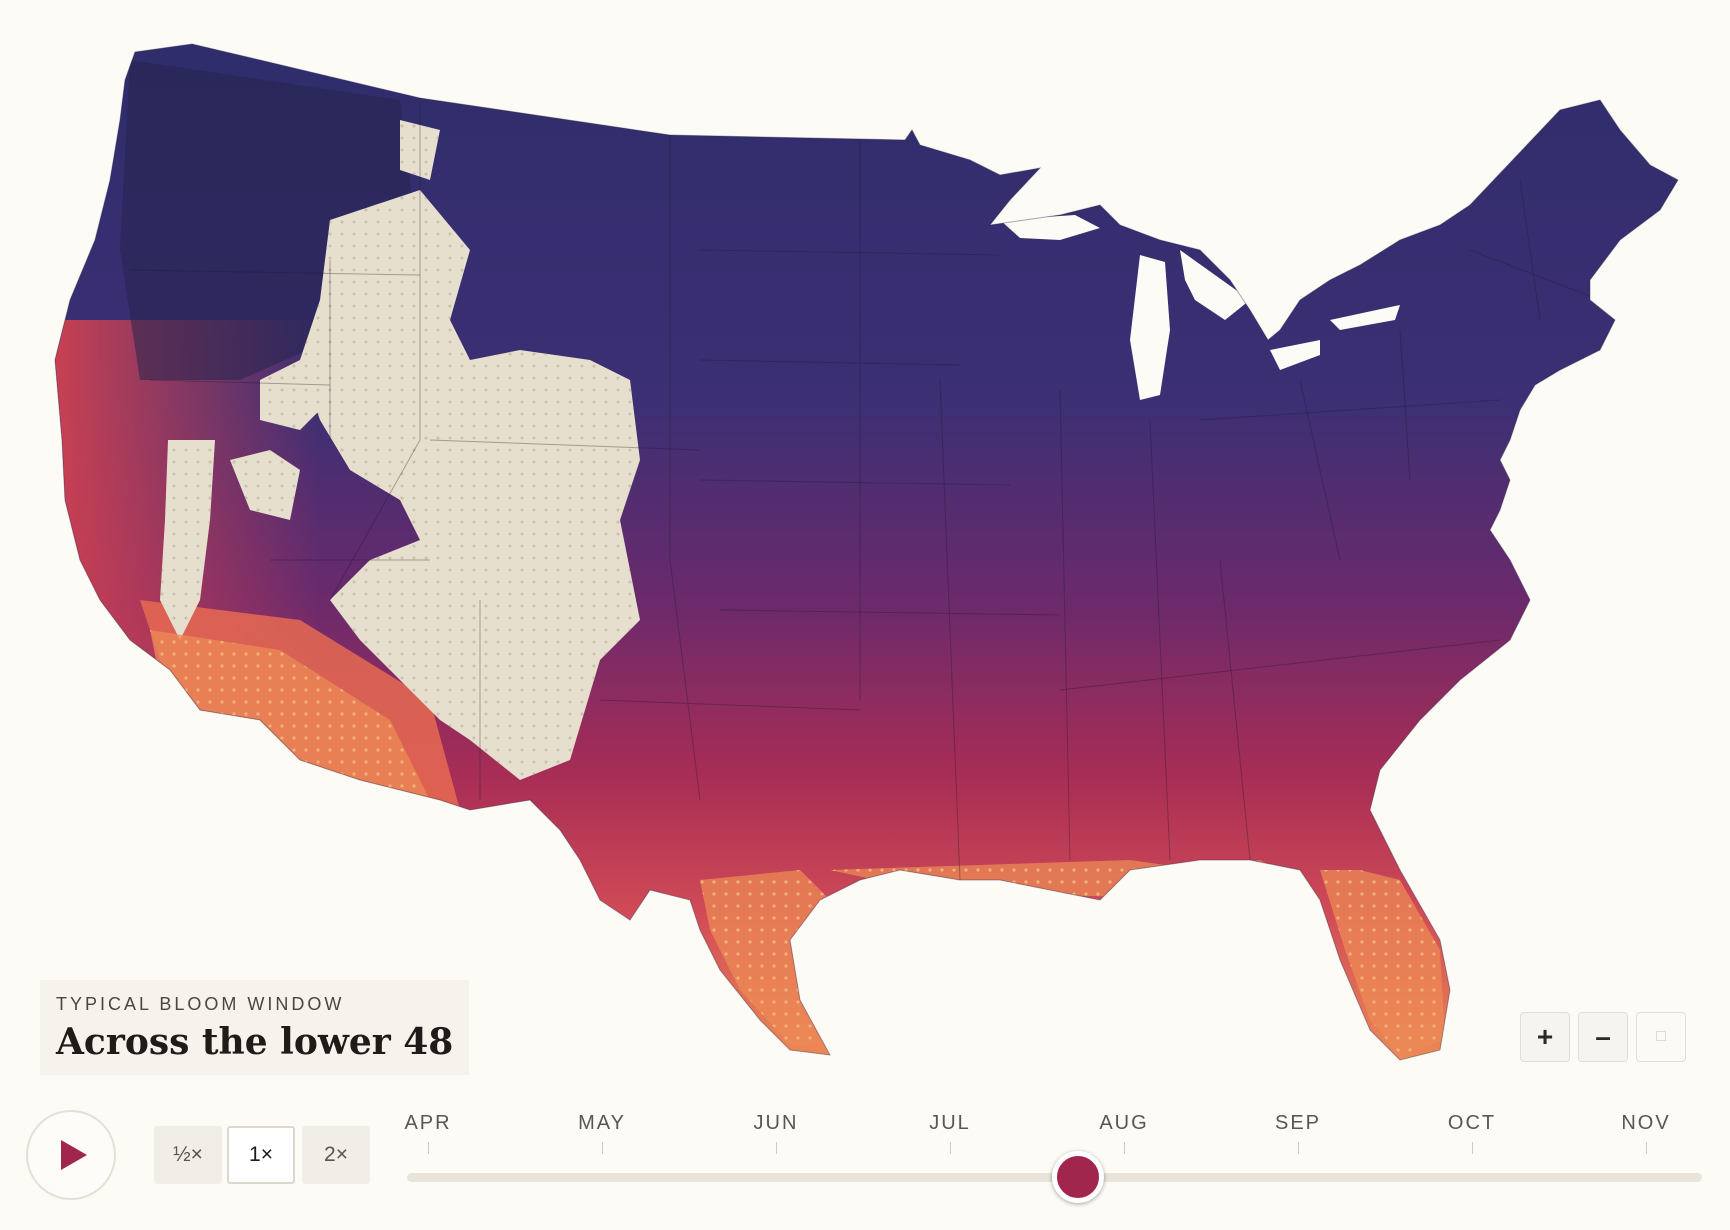  I want to click on timeline-month-aug: AUG, so click(1124, 1123).